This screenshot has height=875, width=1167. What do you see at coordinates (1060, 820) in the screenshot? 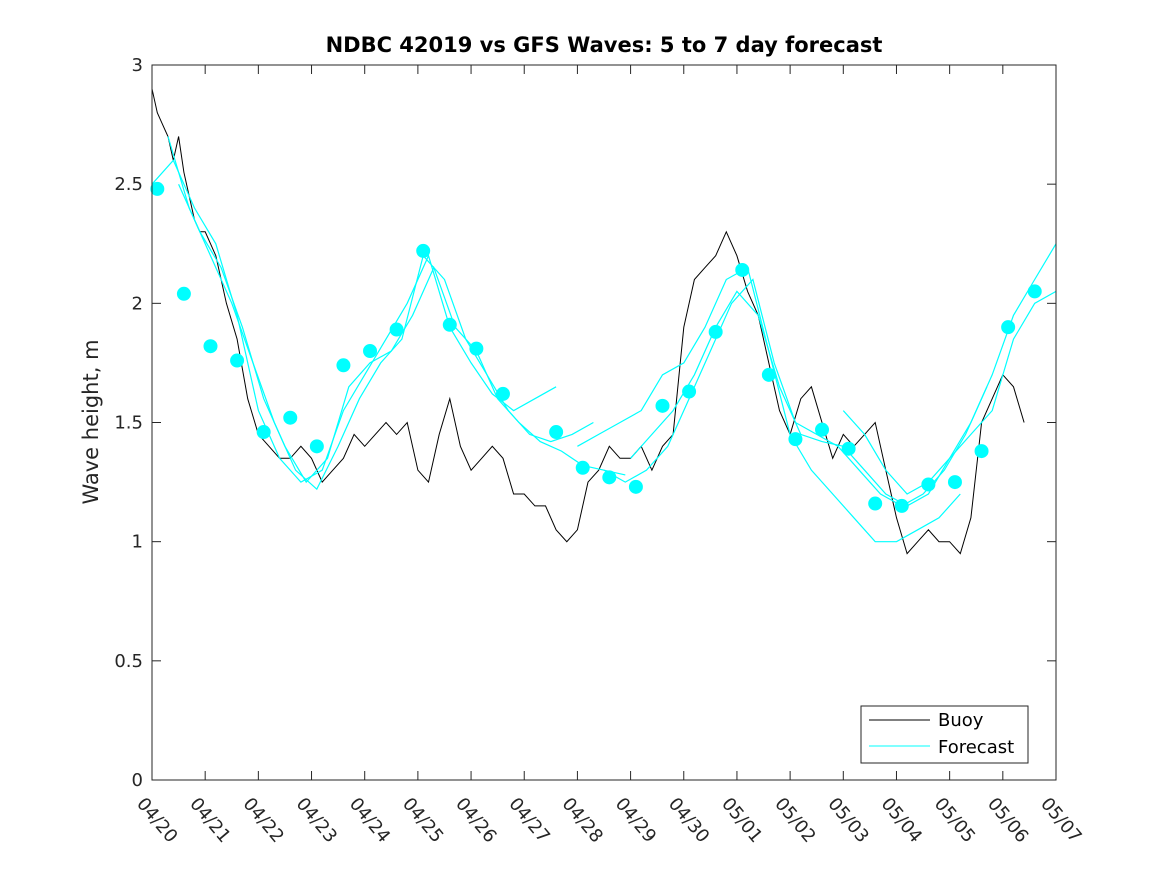
I see `x-tick-label: 05/07` at bounding box center [1060, 820].